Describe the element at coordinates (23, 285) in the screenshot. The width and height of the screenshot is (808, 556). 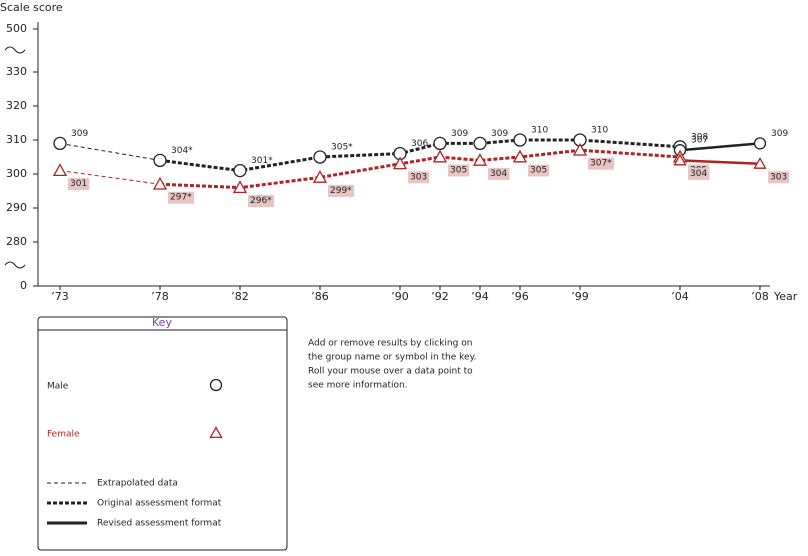
I see `y-tick-label: 0` at that location.